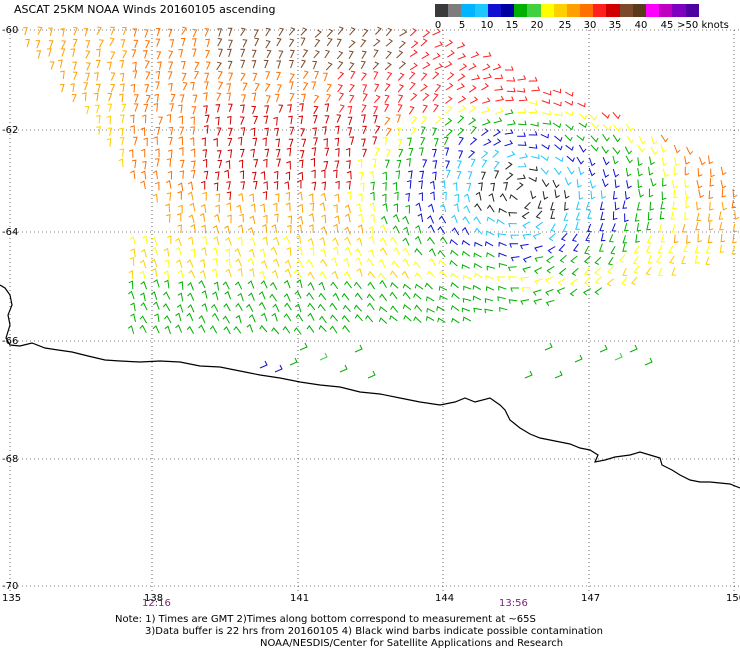 This screenshot has width=740, height=650. Describe the element at coordinates (154, 598) in the screenshot. I see `longitude-label: 138` at that location.